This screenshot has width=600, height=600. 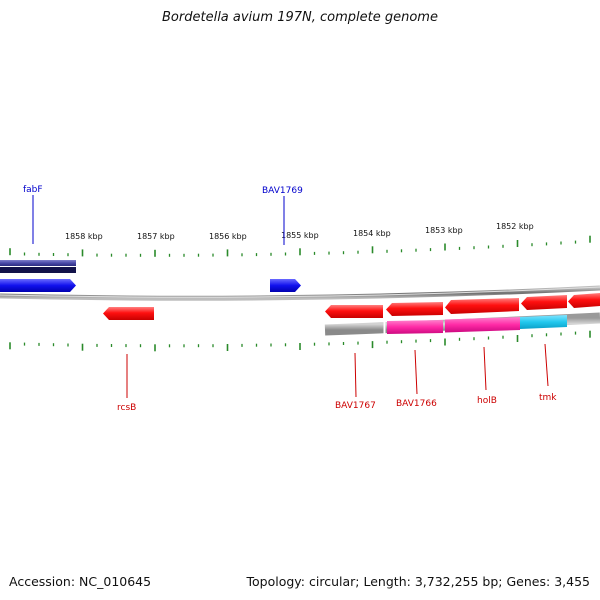 What do you see at coordinates (84, 236) in the screenshot?
I see `scale-label: 1858 kbp` at bounding box center [84, 236].